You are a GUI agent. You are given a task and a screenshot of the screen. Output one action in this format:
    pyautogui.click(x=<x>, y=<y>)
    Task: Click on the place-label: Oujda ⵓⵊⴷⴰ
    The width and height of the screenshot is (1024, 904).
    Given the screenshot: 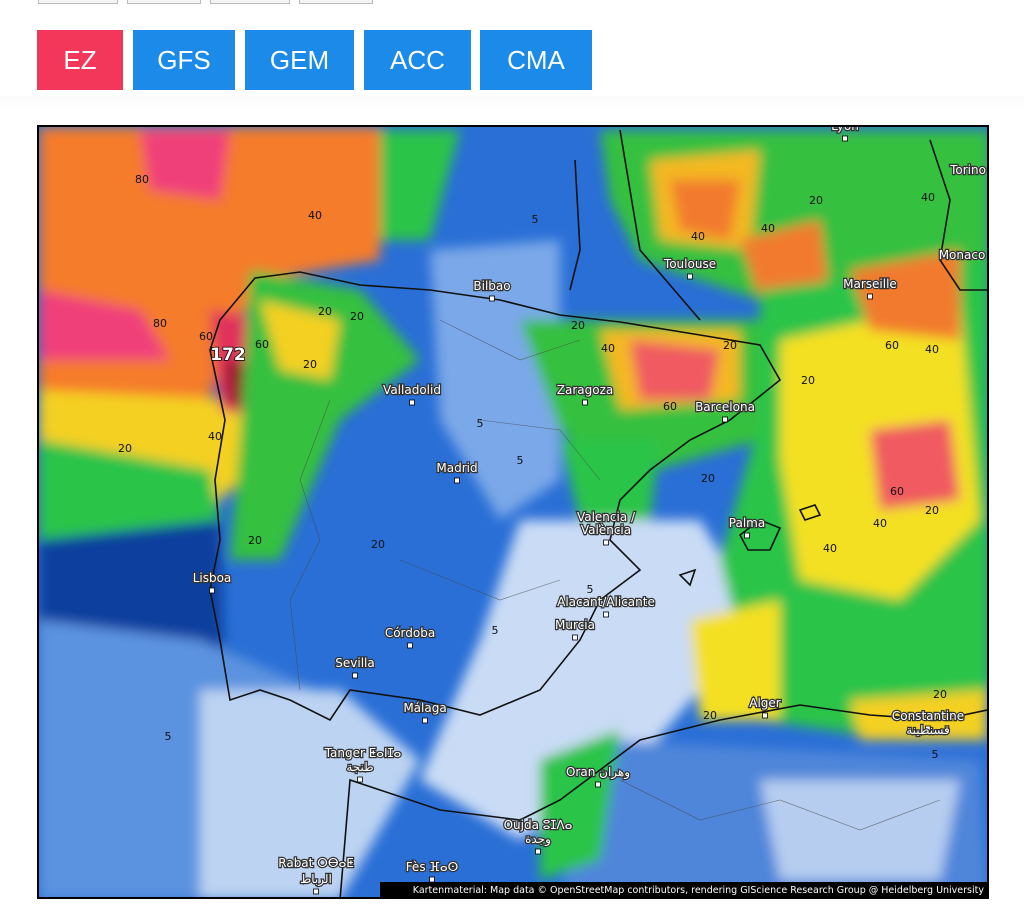 What is the action you would take?
    pyautogui.click(x=538, y=825)
    